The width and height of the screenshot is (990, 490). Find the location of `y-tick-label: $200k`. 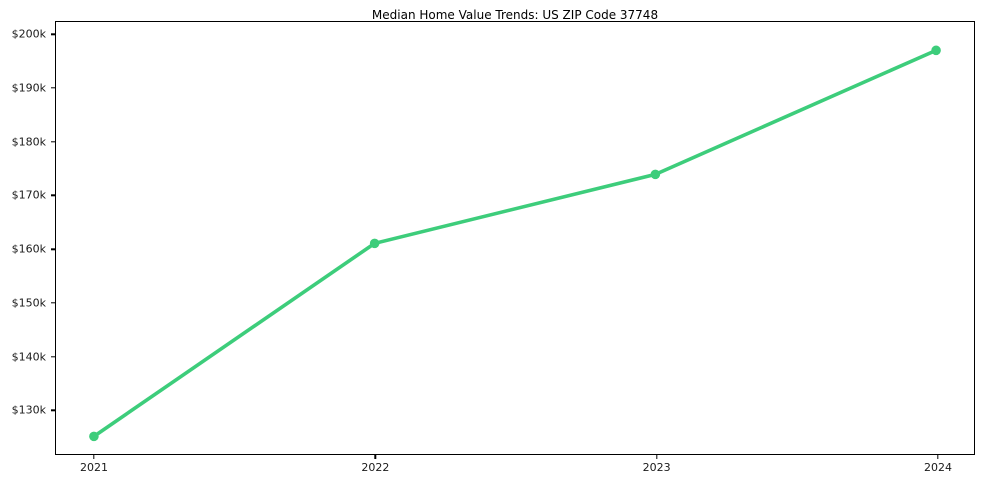

y-tick-label: $200k is located at coordinates (28, 34).